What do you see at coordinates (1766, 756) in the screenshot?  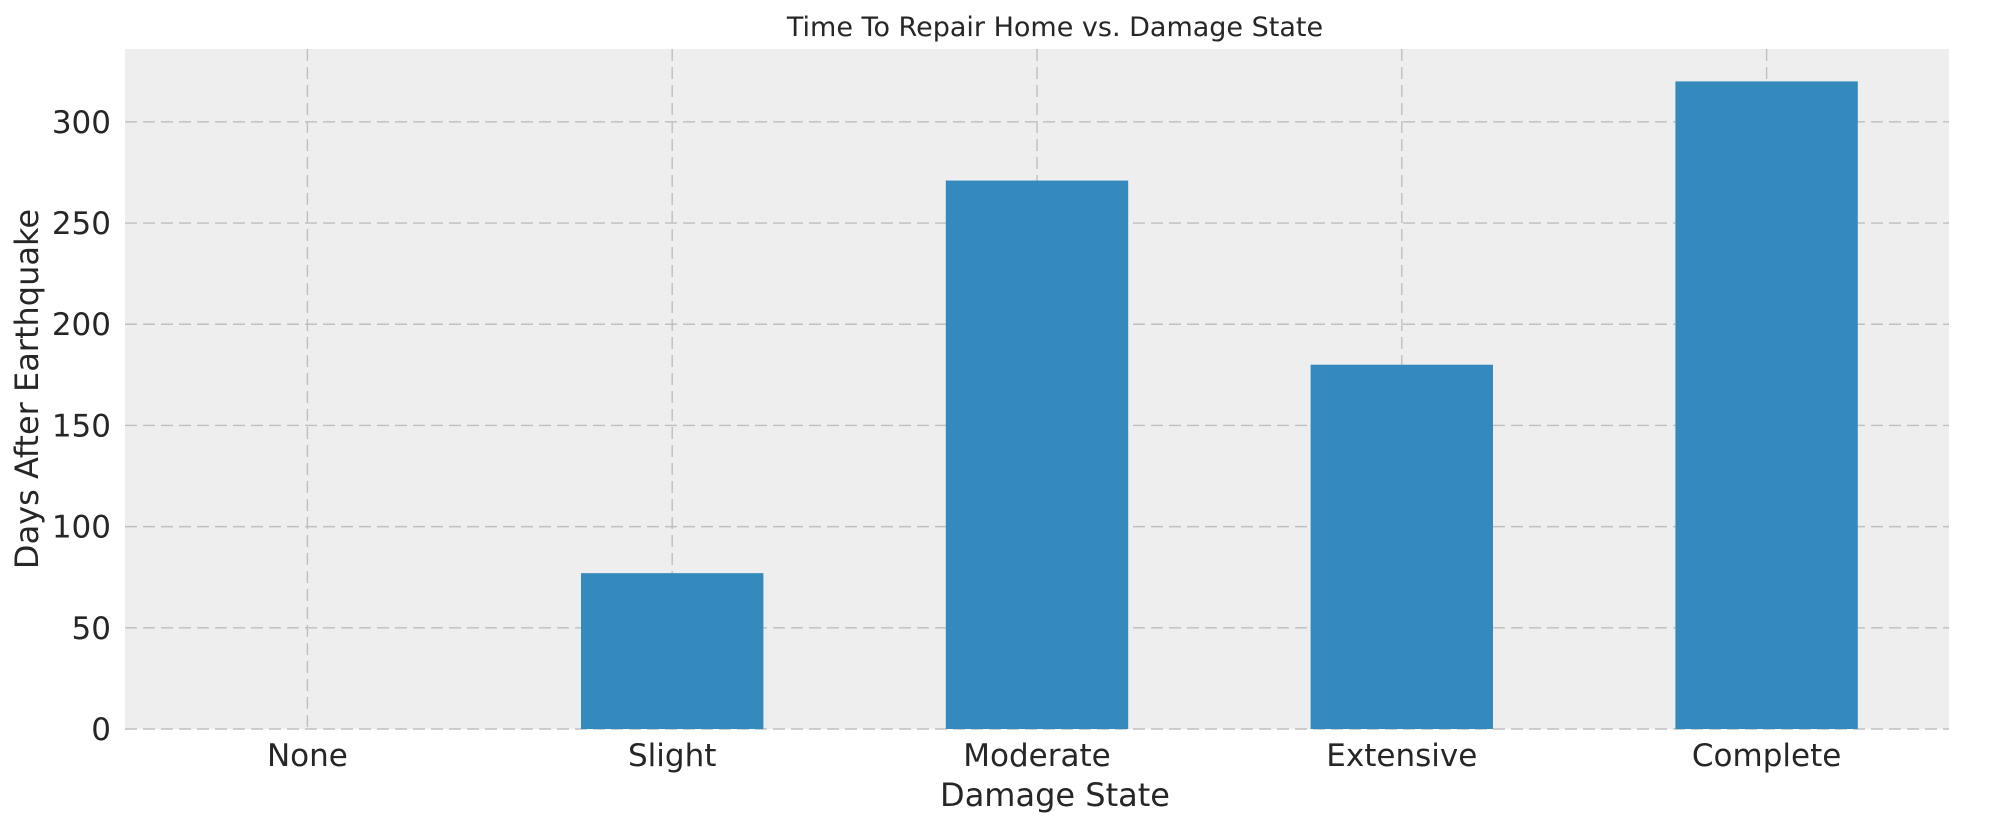 I see `x-tick-label-complete: Complete` at bounding box center [1766, 756].